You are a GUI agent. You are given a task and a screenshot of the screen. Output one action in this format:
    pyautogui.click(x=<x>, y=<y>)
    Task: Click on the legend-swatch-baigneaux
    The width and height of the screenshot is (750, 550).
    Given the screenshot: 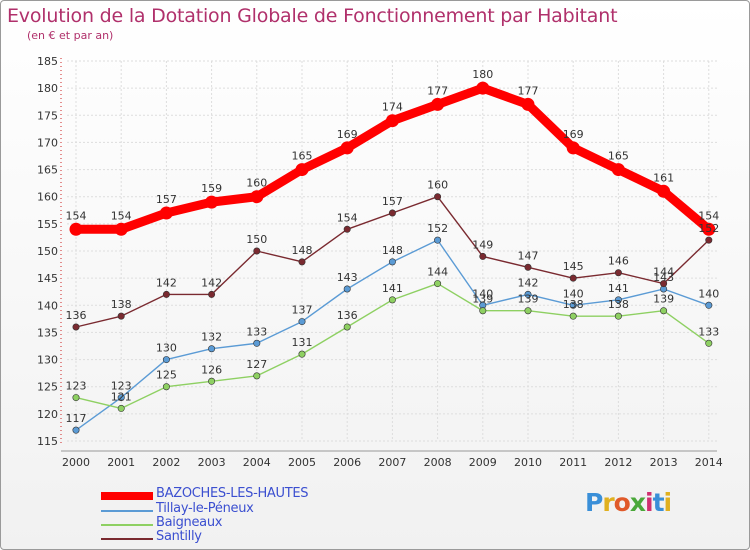 What is the action you would take?
    pyautogui.click(x=127, y=525)
    